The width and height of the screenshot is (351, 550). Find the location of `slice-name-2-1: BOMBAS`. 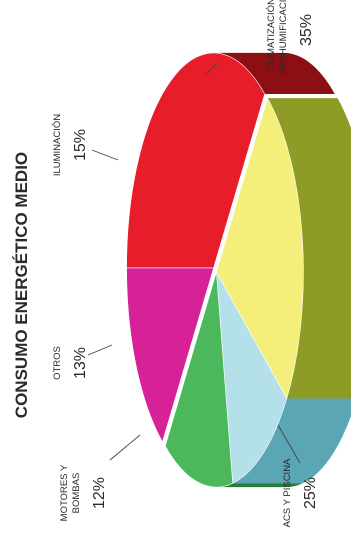

slice-name-2-1: BOMBAS is located at coordinates (76, 493).